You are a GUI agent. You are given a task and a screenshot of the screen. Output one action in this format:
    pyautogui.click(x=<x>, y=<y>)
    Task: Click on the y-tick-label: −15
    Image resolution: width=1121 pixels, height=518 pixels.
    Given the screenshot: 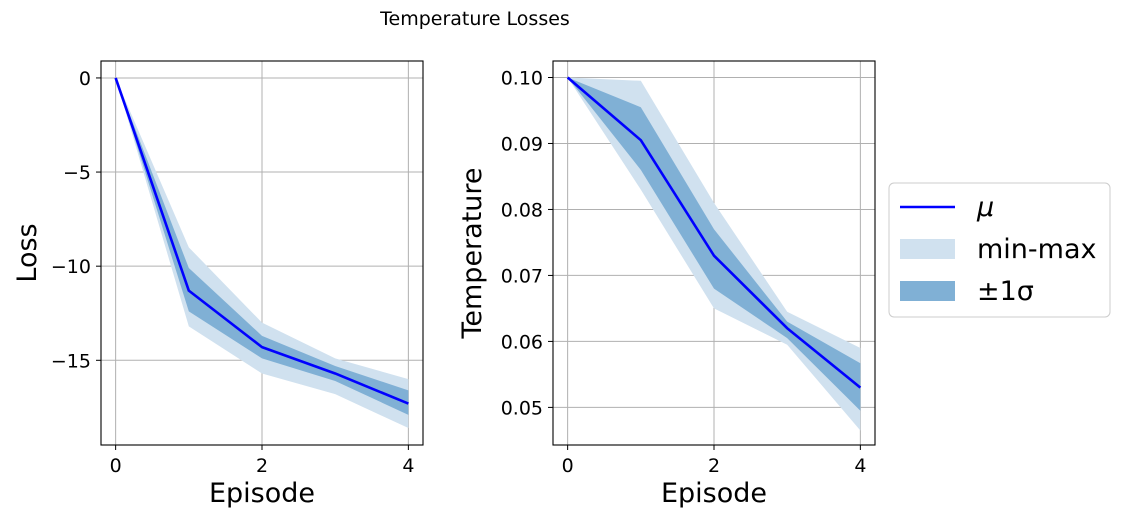 What is the action you would take?
    pyautogui.click(x=71, y=361)
    